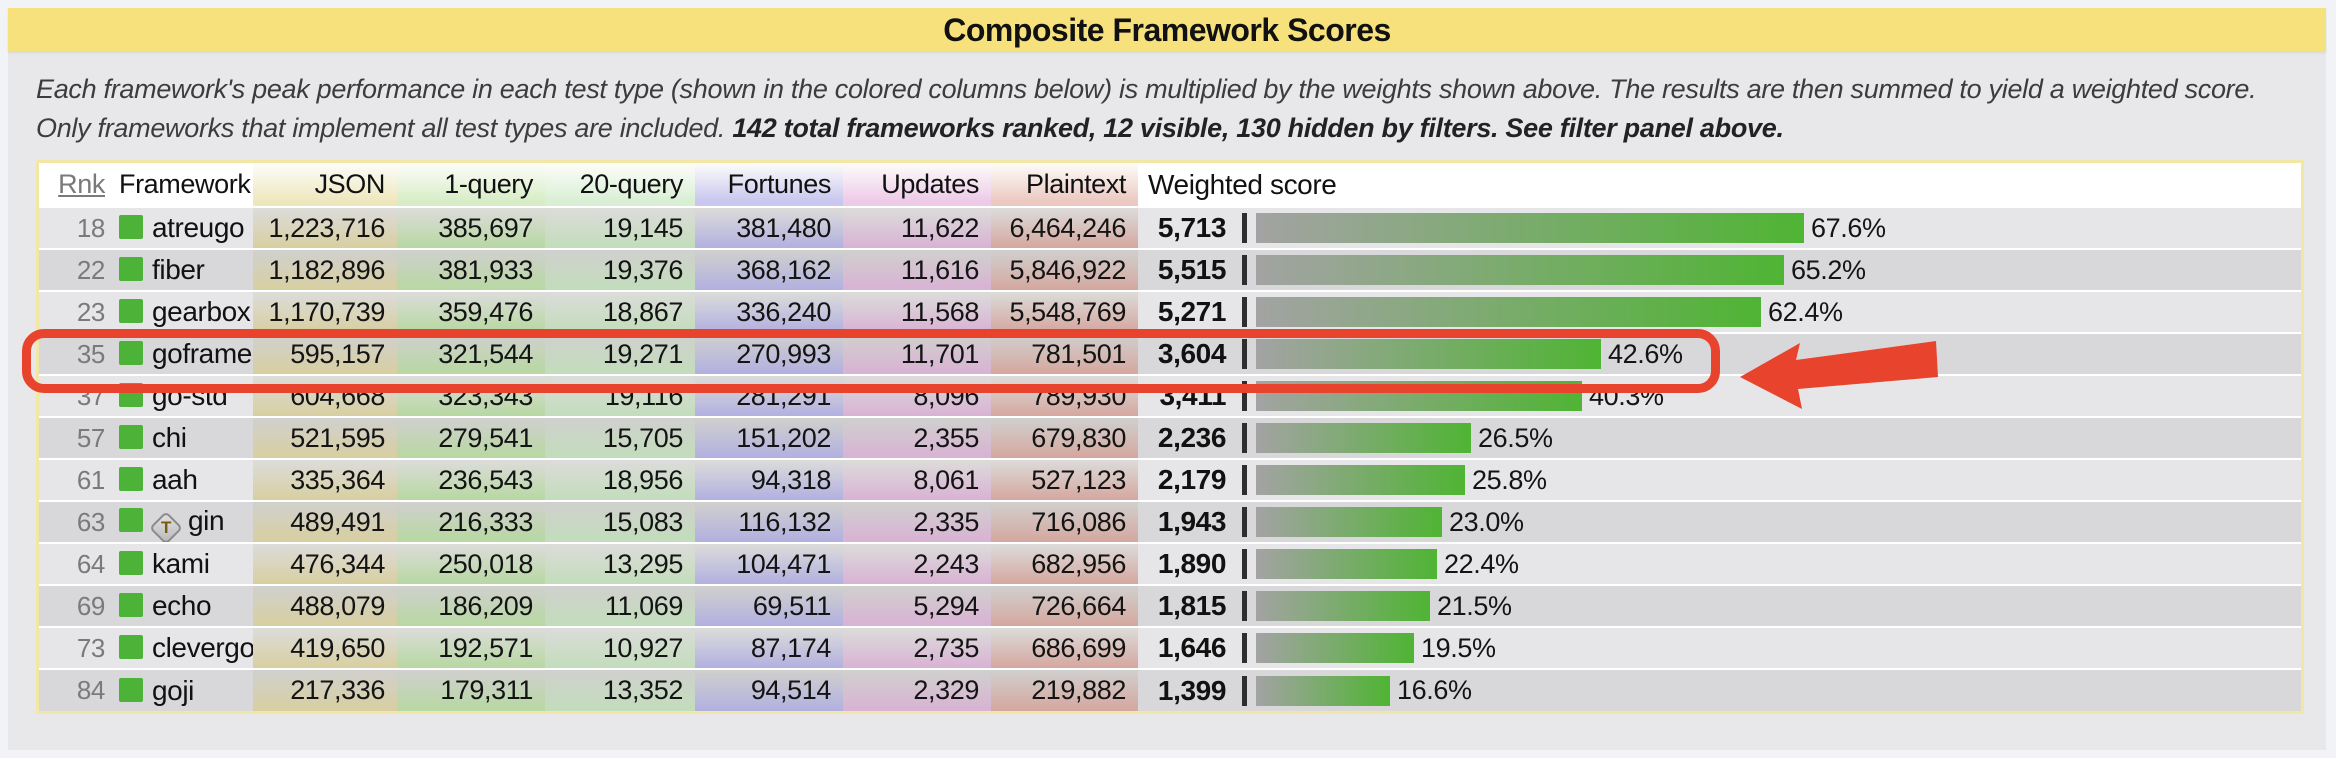  What do you see at coordinates (182, 647) in the screenshot?
I see `framework-cell: clevergo` at bounding box center [182, 647].